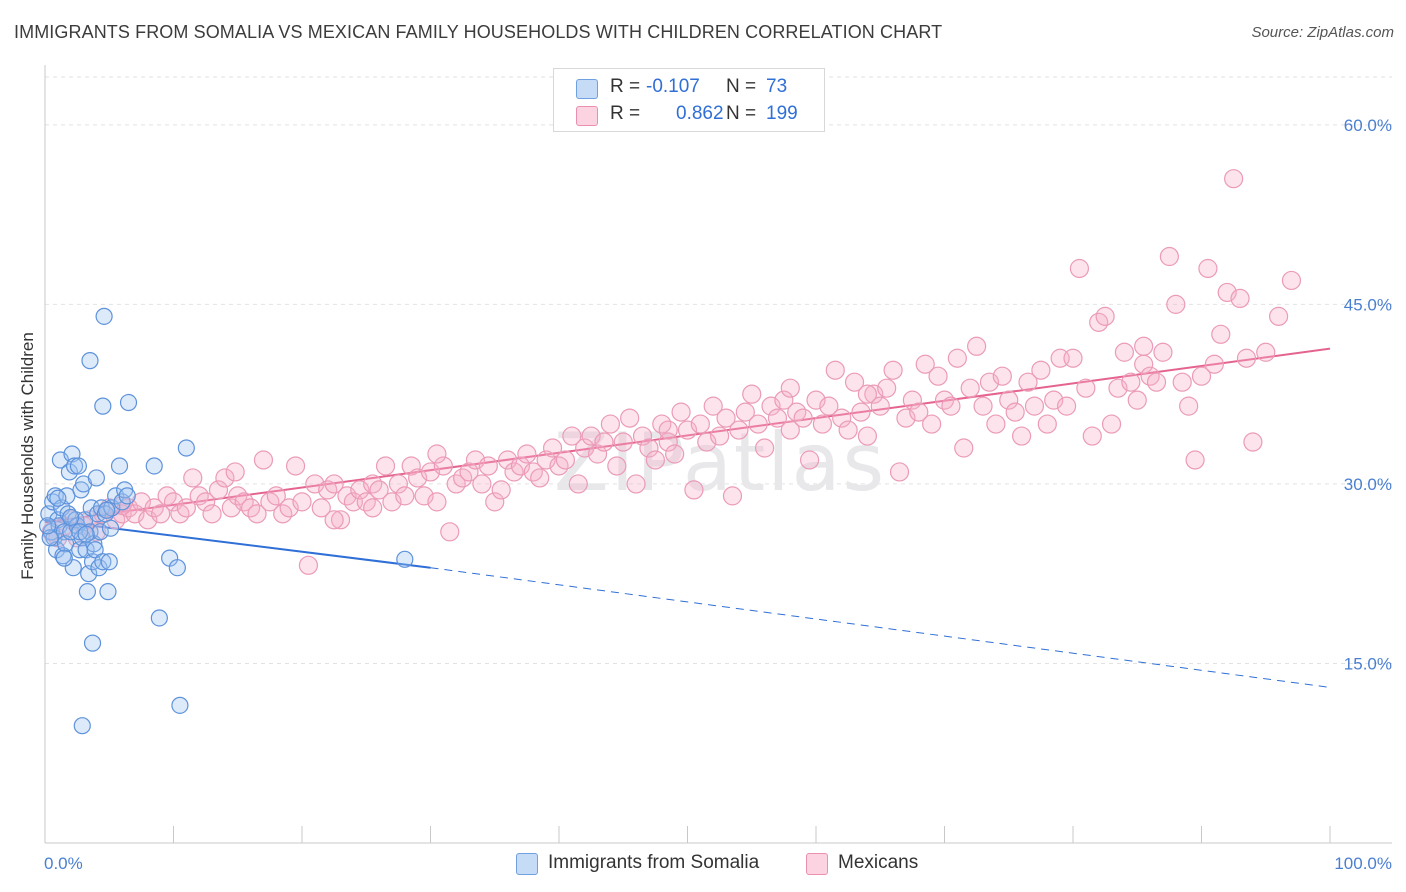 This screenshot has height=892, width=1406. Describe the element at coordinates (1363, 863) in the screenshot. I see `x-tick-label: 100.0%` at that location.